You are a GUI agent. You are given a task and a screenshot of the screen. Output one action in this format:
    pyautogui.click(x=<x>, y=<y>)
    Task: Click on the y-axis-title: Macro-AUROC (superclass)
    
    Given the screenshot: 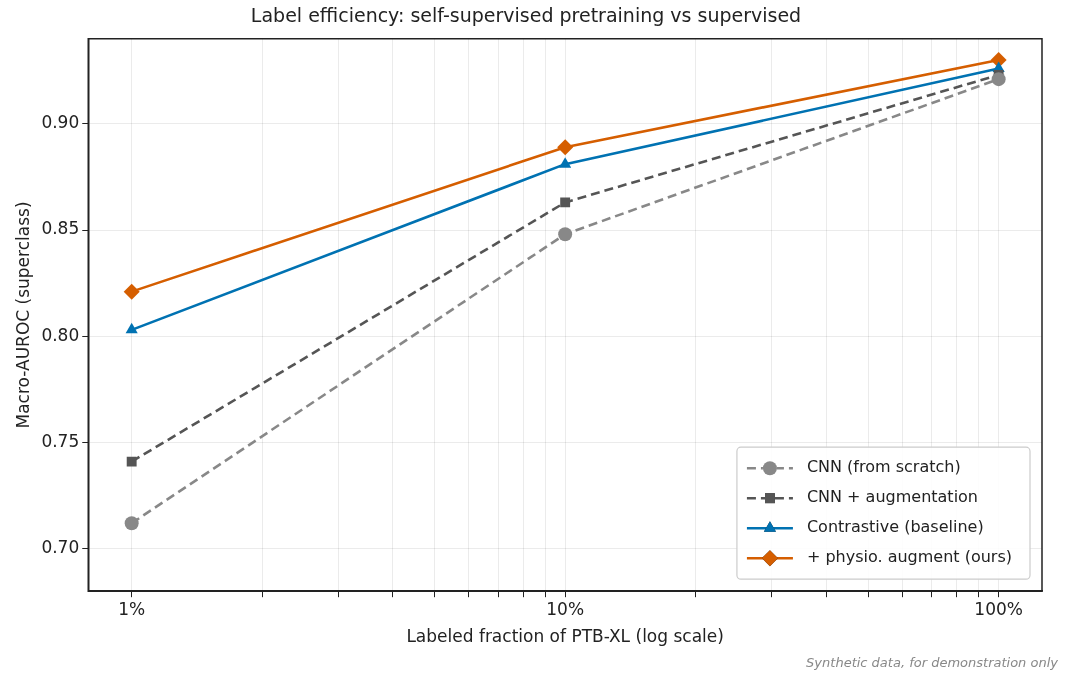 What is the action you would take?
    pyautogui.click(x=22, y=315)
    